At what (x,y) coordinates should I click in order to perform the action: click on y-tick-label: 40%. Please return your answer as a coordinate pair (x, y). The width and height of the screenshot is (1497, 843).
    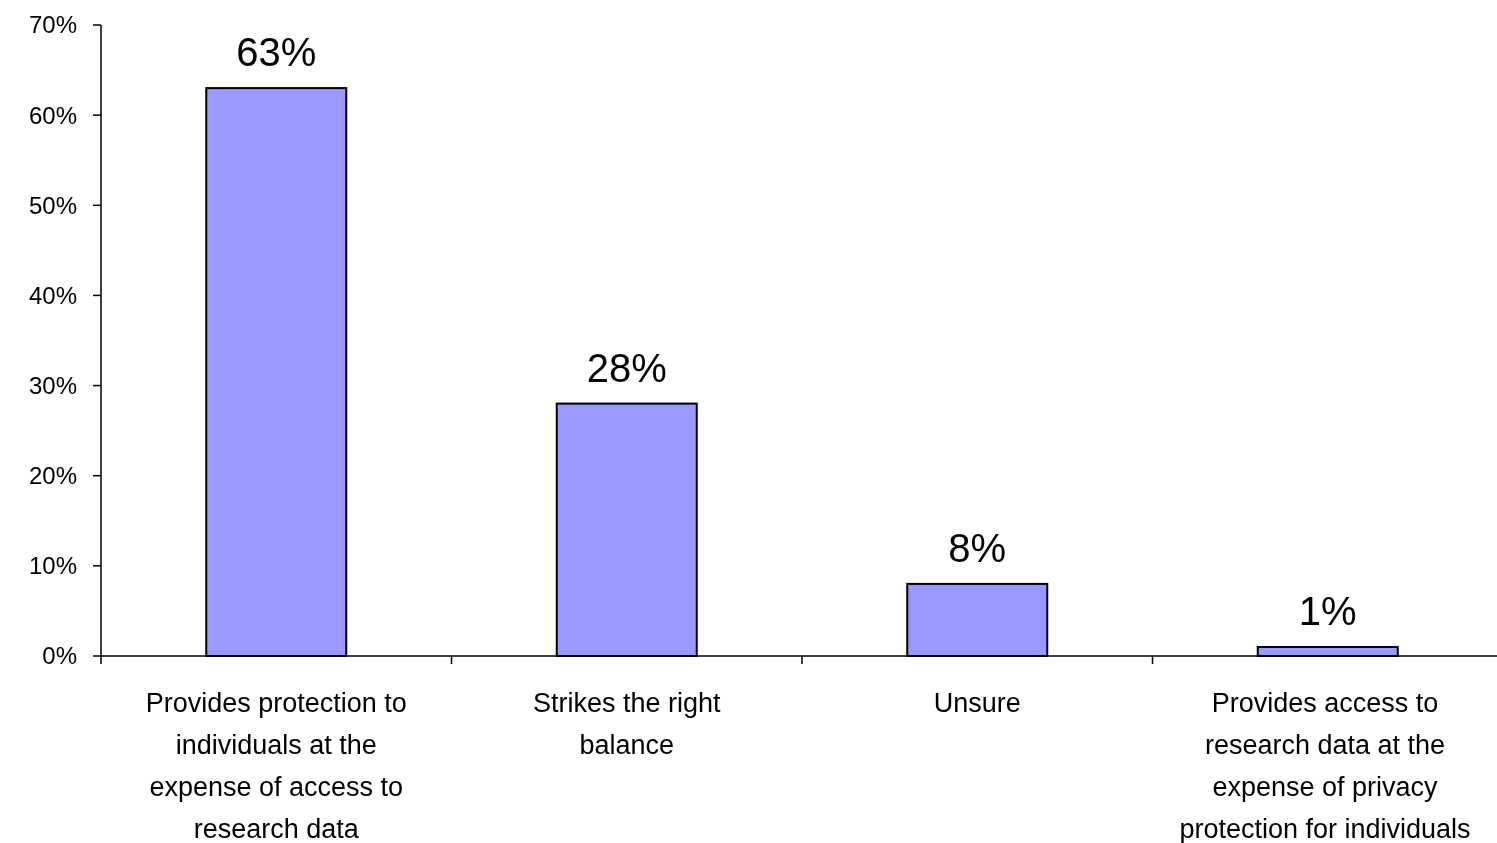
    Looking at the image, I should click on (52, 295).